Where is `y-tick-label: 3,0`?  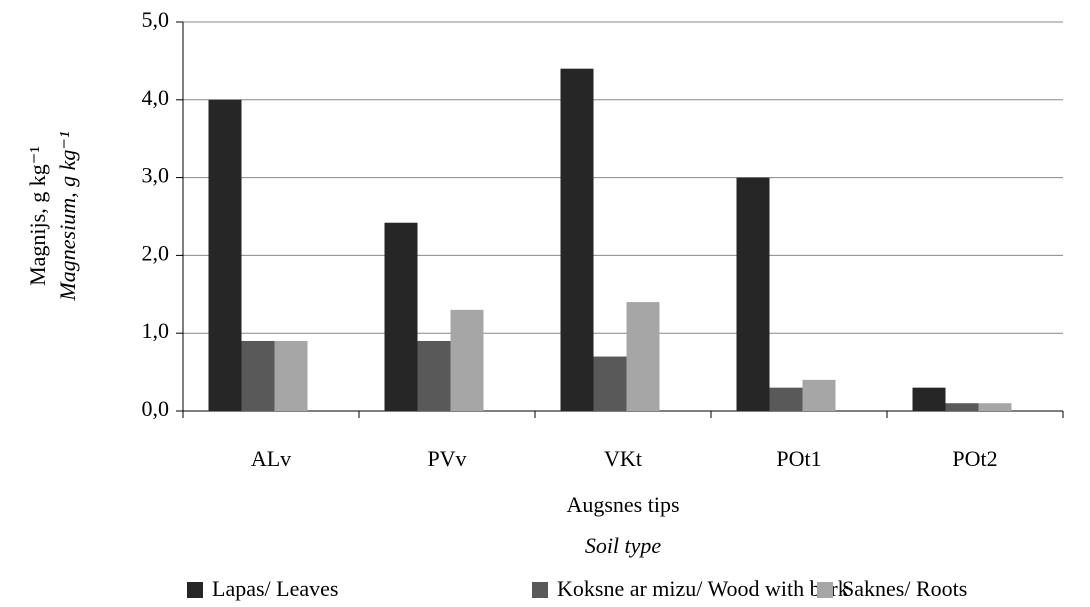 y-tick-label: 3,0 is located at coordinates (156, 175).